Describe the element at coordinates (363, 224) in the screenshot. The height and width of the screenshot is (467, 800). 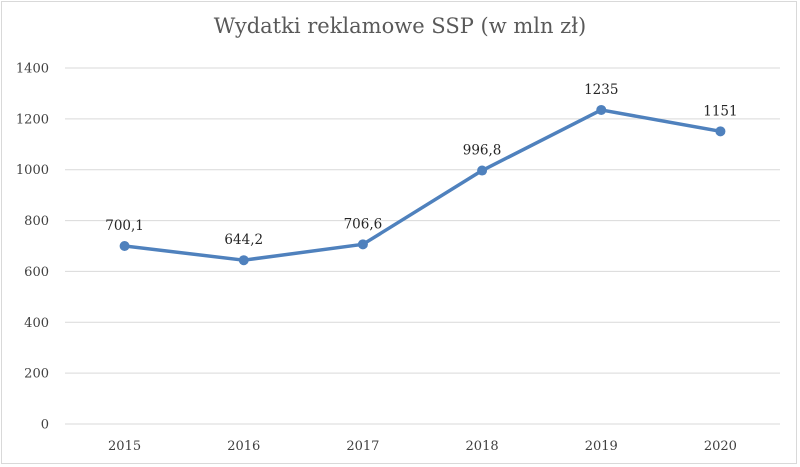
I see `data-label: 706,6` at that location.